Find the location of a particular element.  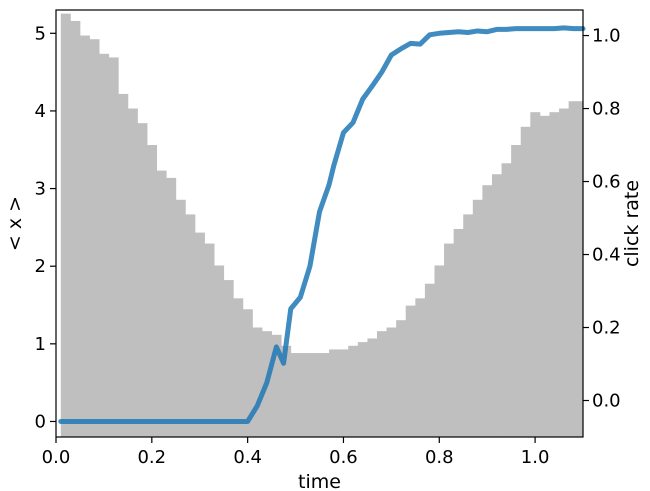

y-axis-left-label: < x > is located at coordinates (15, 223).